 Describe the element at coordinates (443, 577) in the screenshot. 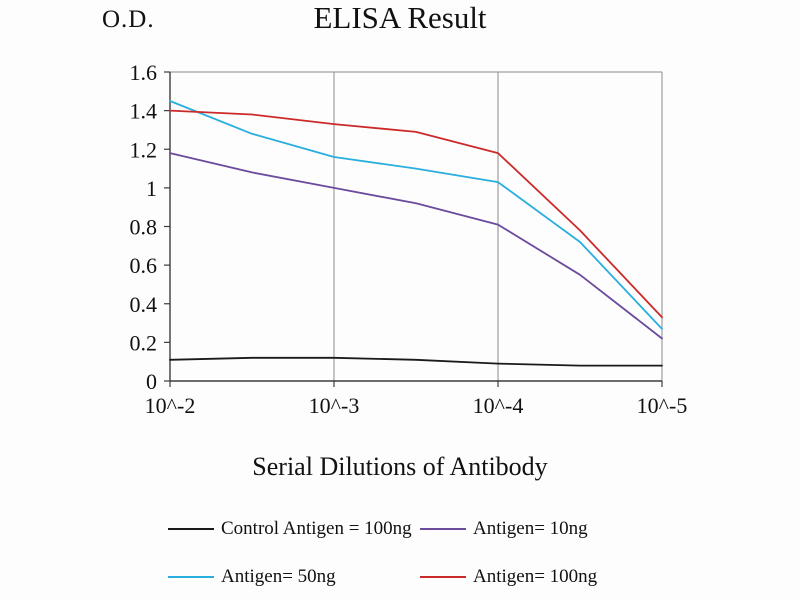

I see `legend-swatch-antigen-100ng` at that location.